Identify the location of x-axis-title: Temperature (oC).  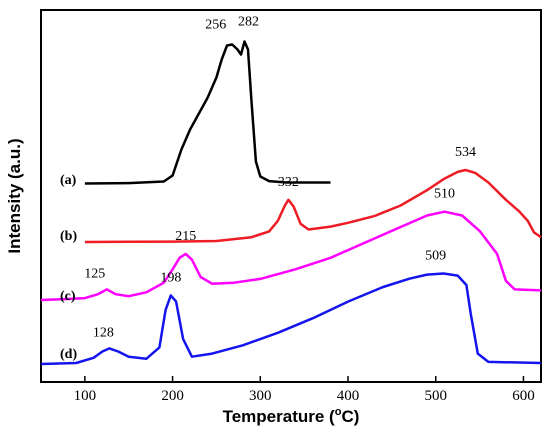
(291, 416).